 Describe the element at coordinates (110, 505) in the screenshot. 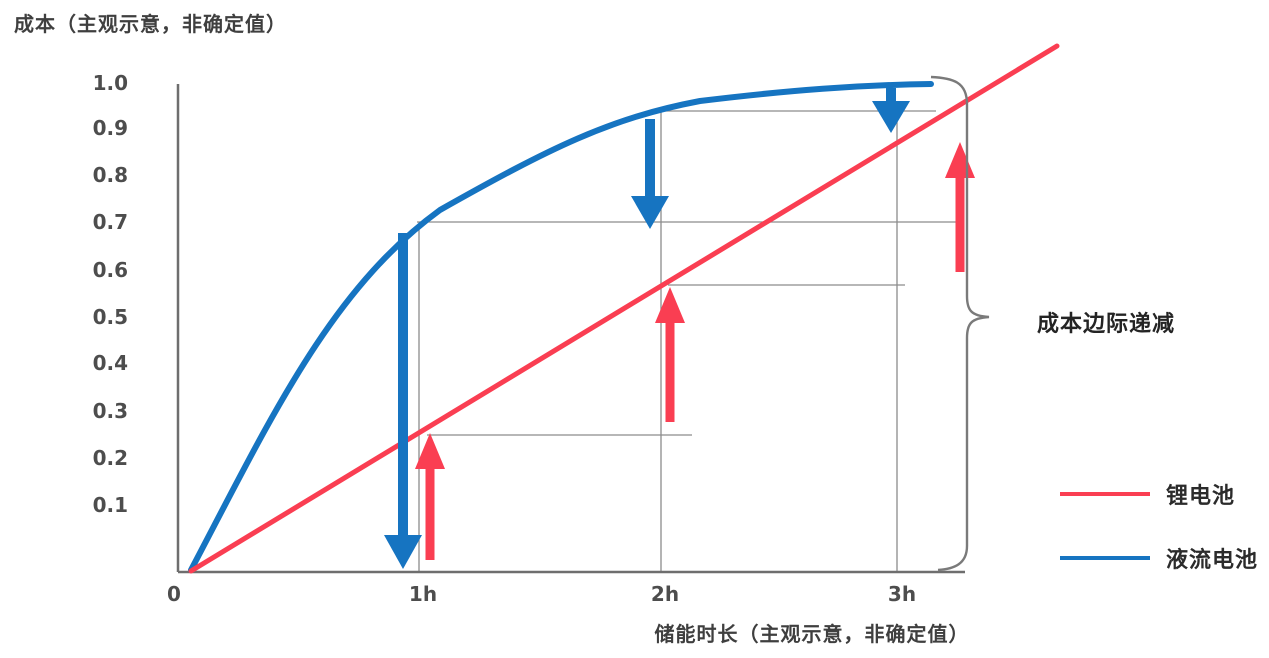

I see `y-tick-0.1: 0.1` at that location.